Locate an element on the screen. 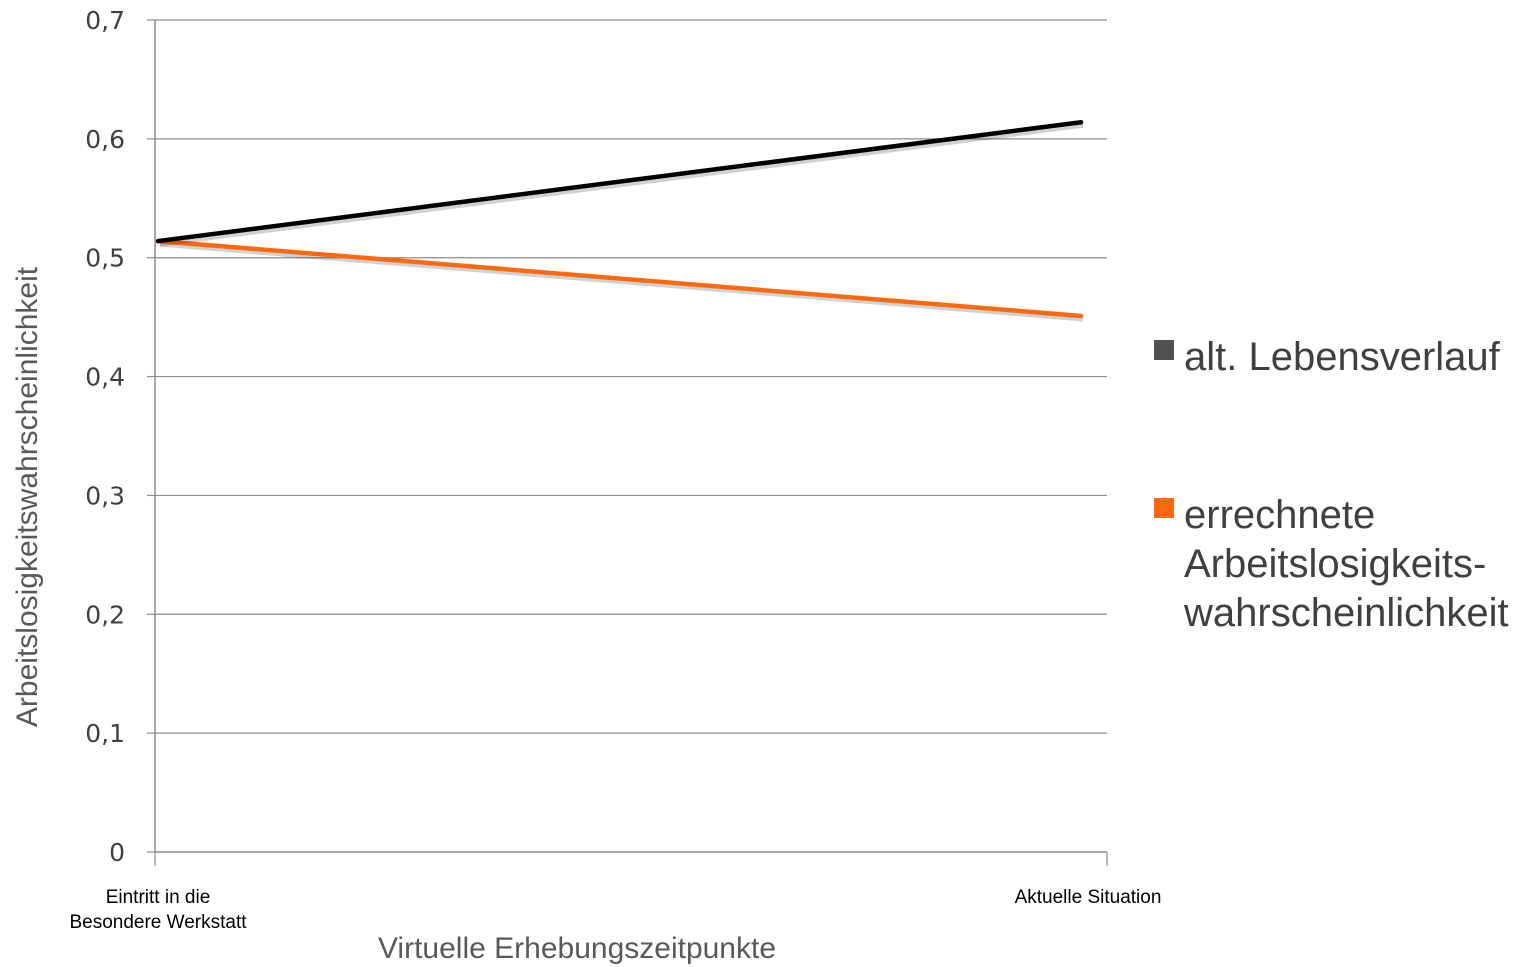 This screenshot has height=967, width=1535. legend-label: alt. Lebensverlauf is located at coordinates (1342, 357).